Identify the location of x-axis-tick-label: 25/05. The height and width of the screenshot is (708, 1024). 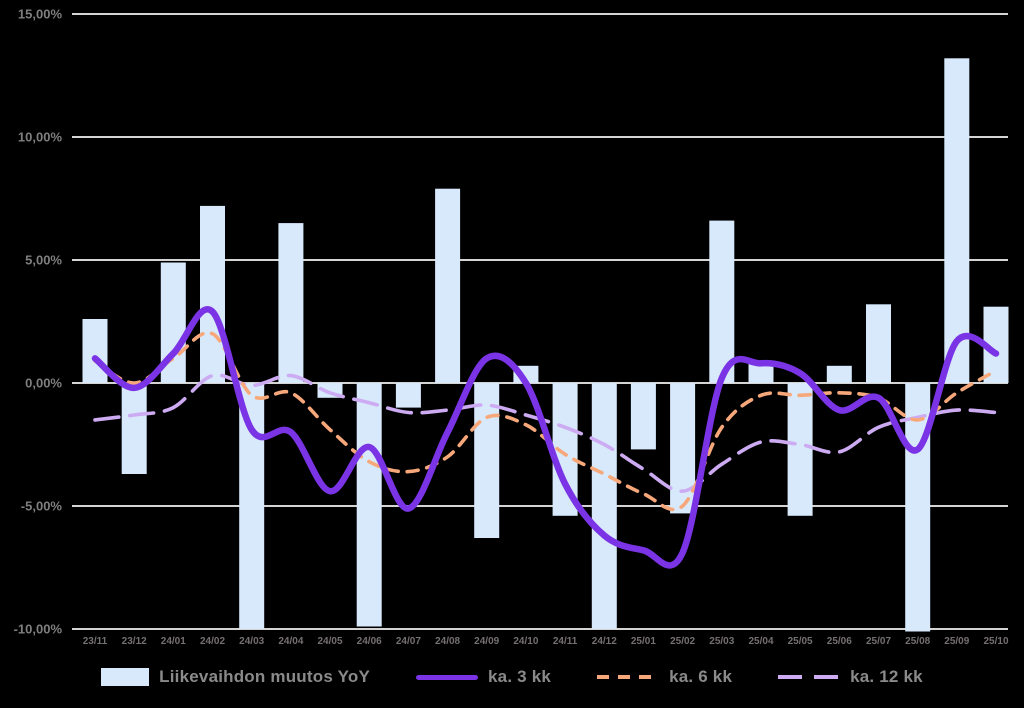
(800, 641).